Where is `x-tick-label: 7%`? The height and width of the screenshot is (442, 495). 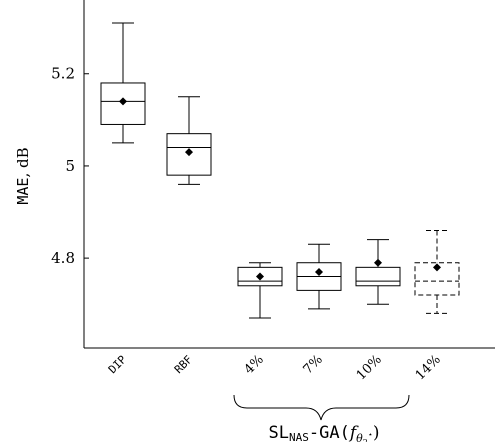 x-tick-label: 7% is located at coordinates (313, 364).